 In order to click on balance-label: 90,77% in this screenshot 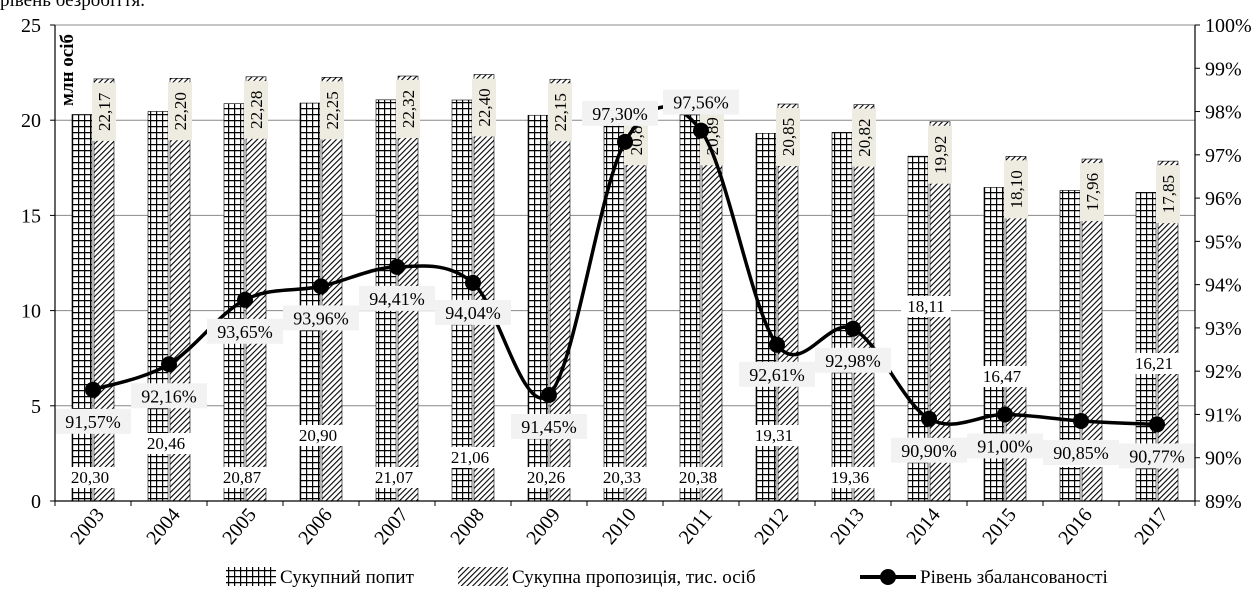, I will do `click(1157, 456)`.